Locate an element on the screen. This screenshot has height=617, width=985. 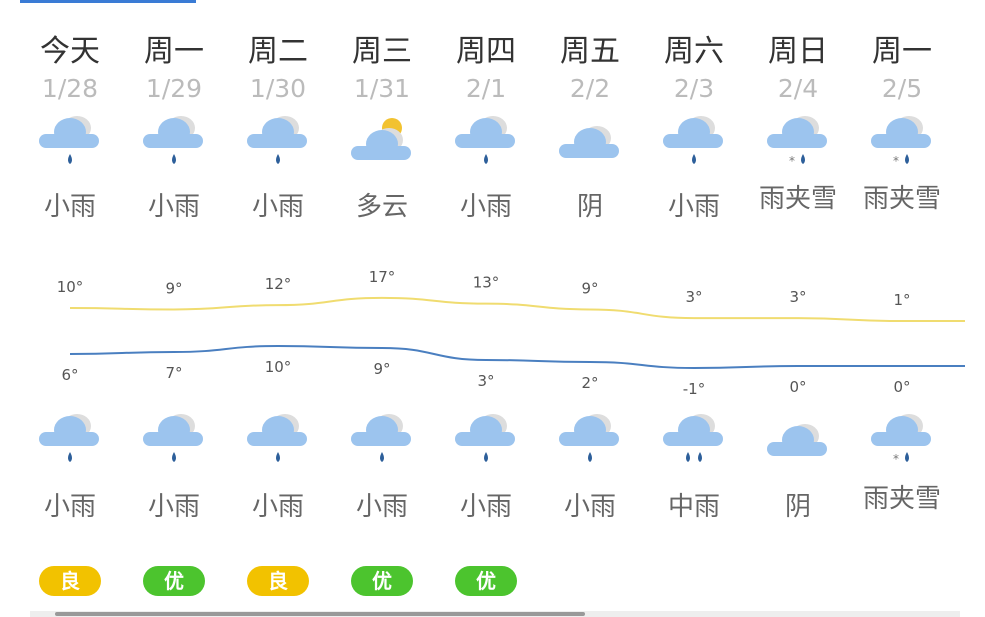
date-label: 1/31 is located at coordinates (382, 88).